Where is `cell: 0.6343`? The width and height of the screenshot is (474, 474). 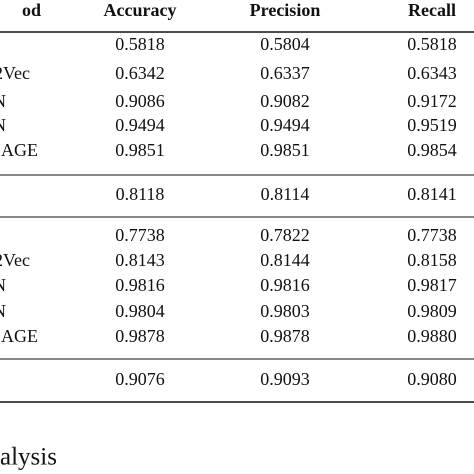
cell: 0.6343 is located at coordinates (432, 73).